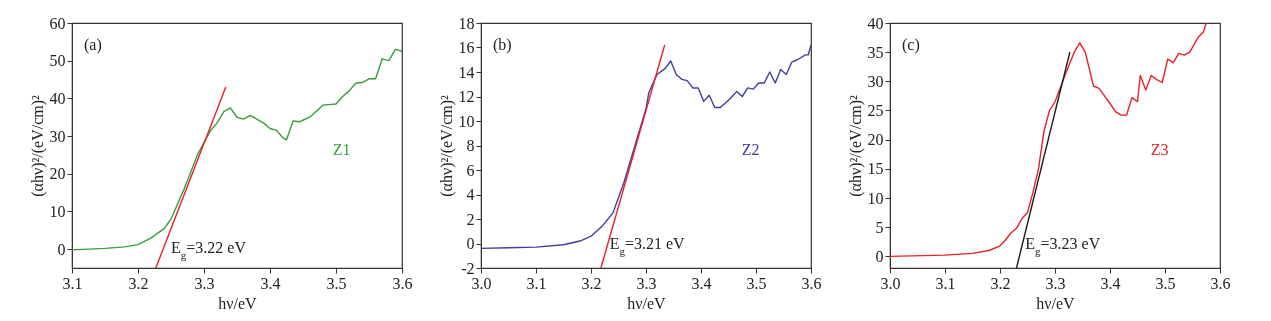 This screenshot has height=321, width=1271. I want to click on y-tick-label: 12, so click(466, 96).